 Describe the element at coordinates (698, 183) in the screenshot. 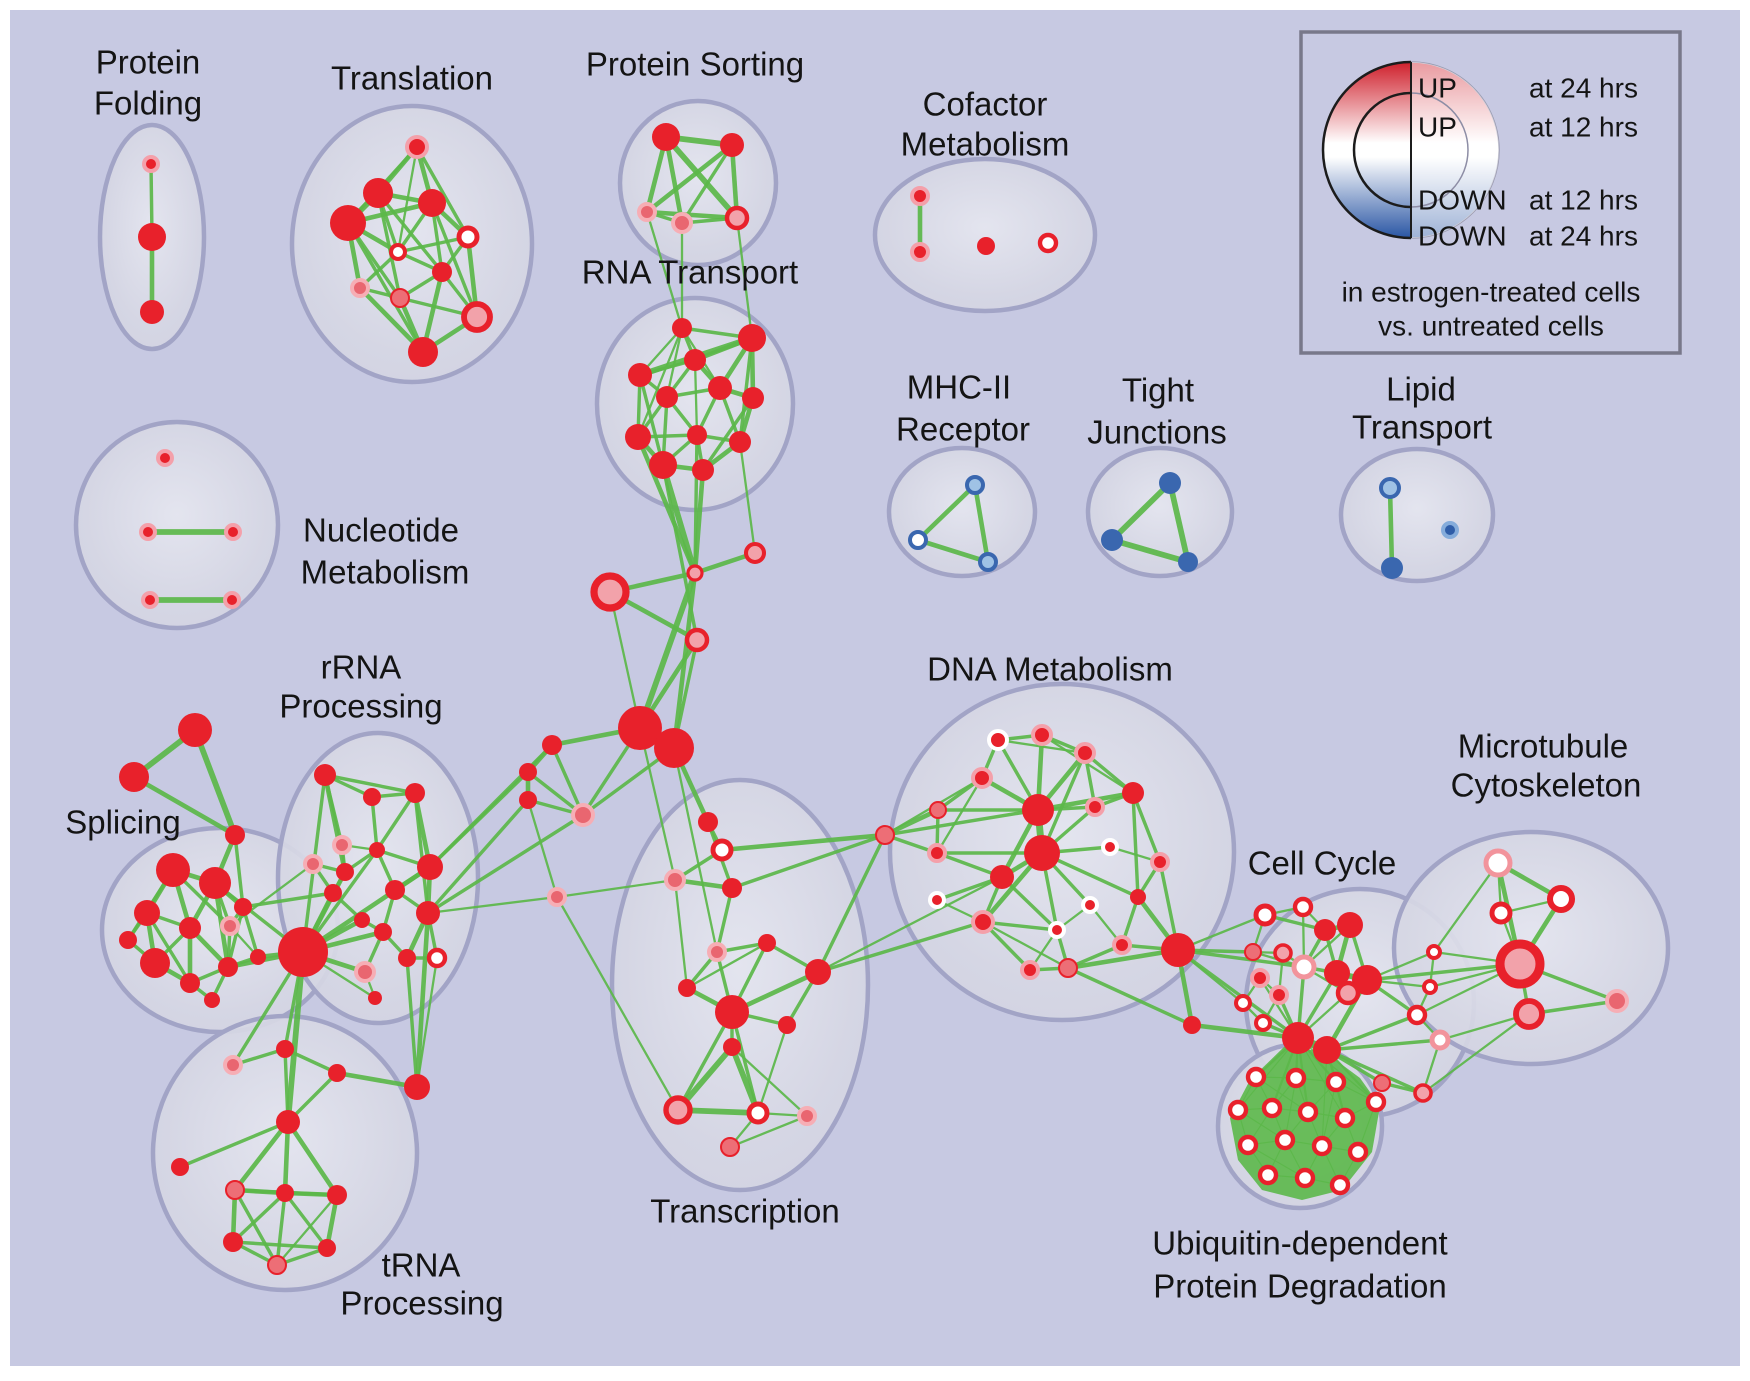

I see `cluster-ellipse-protein-sorting` at that location.